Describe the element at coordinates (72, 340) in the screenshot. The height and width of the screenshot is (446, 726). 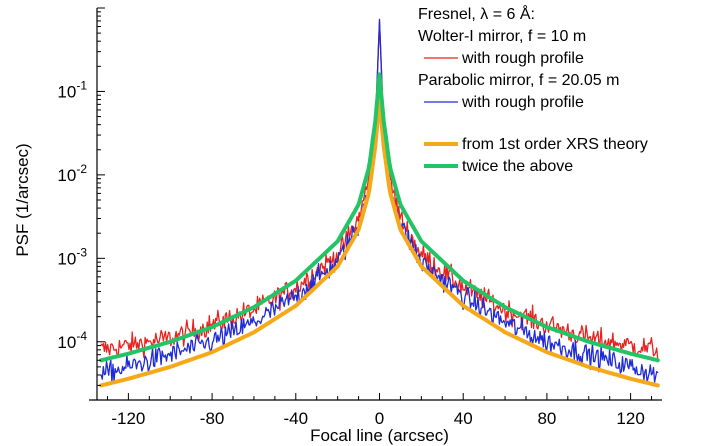
I see `y-tick-label: 10⁻⁴` at that location.